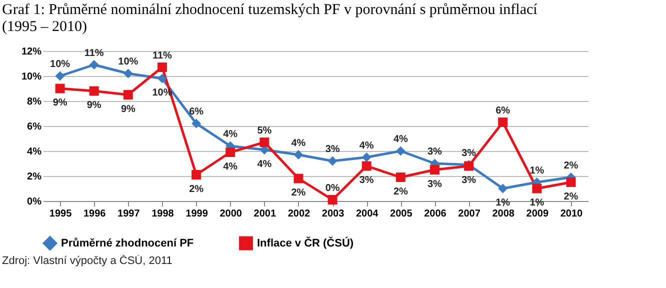 Image resolution: width=666 pixels, height=288 pixels. Describe the element at coordinates (264, 130) in the screenshot. I see `data-label: 5%` at that location.